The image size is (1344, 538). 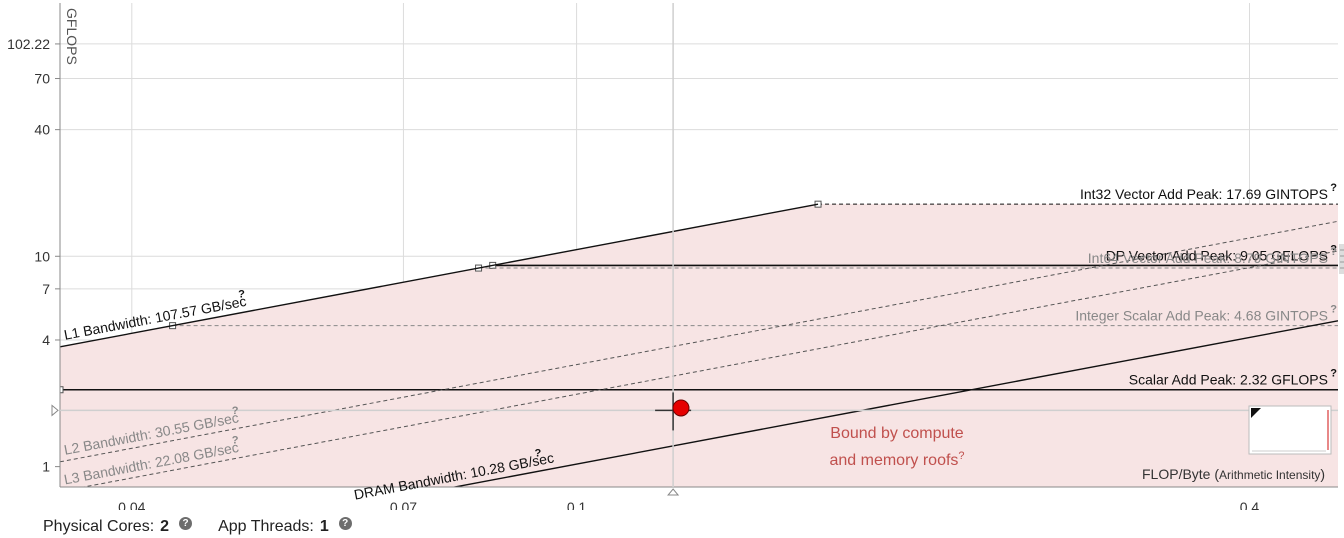 What do you see at coordinates (1322, 474) in the screenshot?
I see `x-axis-label-paren-close: )` at bounding box center [1322, 474].